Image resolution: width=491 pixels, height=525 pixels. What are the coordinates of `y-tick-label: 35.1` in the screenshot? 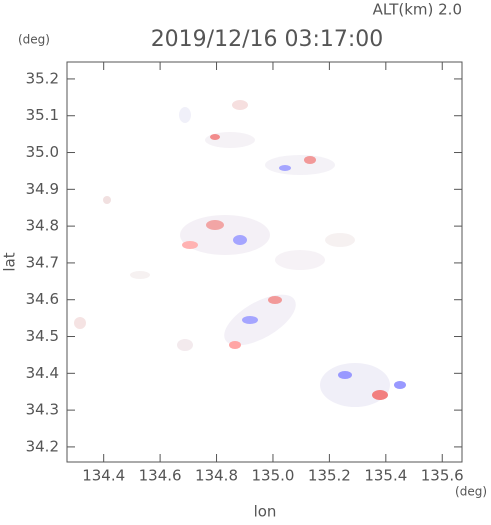 It's located at (42, 115).